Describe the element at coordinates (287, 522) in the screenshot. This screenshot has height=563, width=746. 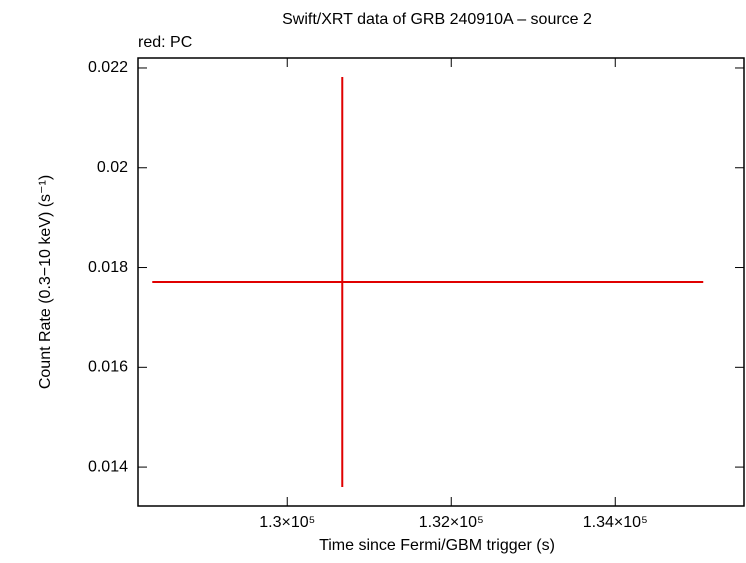
I see `x-tick-label: 1.3×10⁵` at that location.